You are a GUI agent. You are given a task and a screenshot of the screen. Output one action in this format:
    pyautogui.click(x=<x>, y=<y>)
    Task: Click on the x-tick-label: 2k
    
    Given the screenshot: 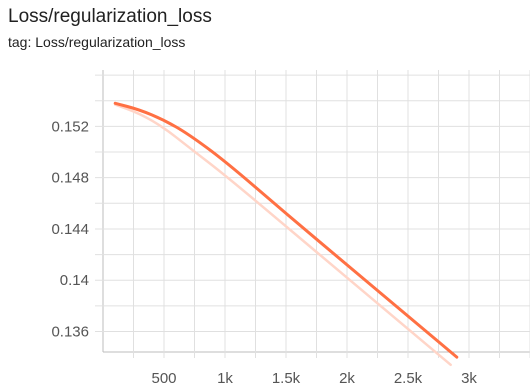 What is the action you would take?
    pyautogui.click(x=347, y=378)
    